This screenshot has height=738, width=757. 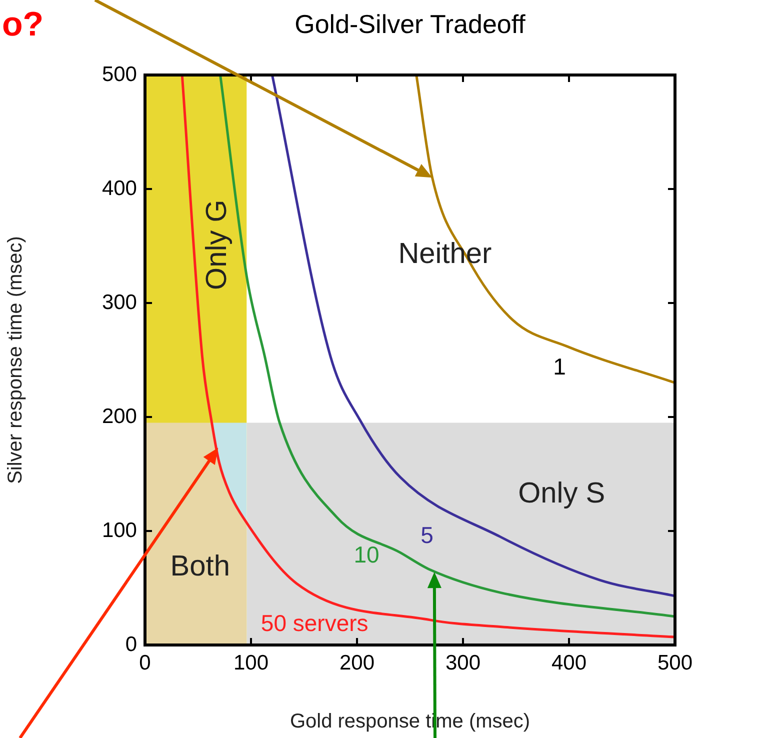 I want to click on y-tick-label: 200, so click(x=119, y=416).